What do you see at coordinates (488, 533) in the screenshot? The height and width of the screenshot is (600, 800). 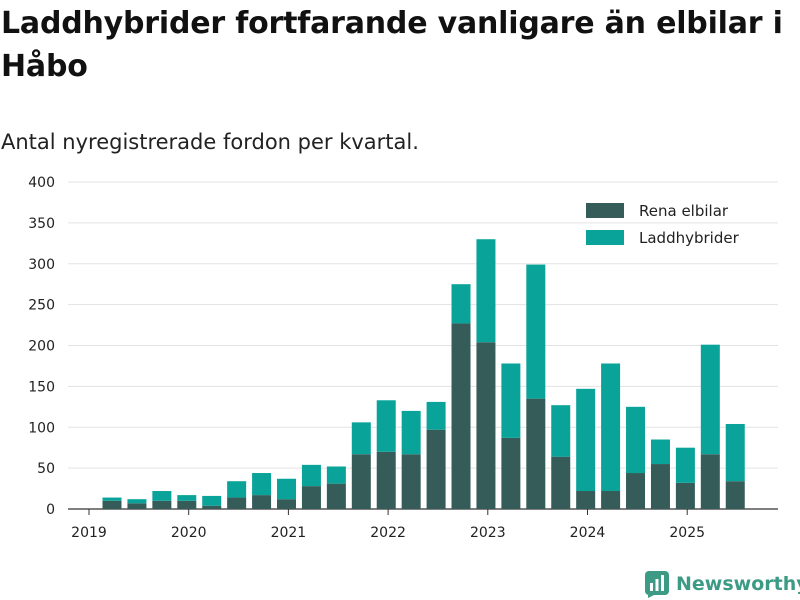 I see `x-tick-label: 2023` at bounding box center [488, 533].